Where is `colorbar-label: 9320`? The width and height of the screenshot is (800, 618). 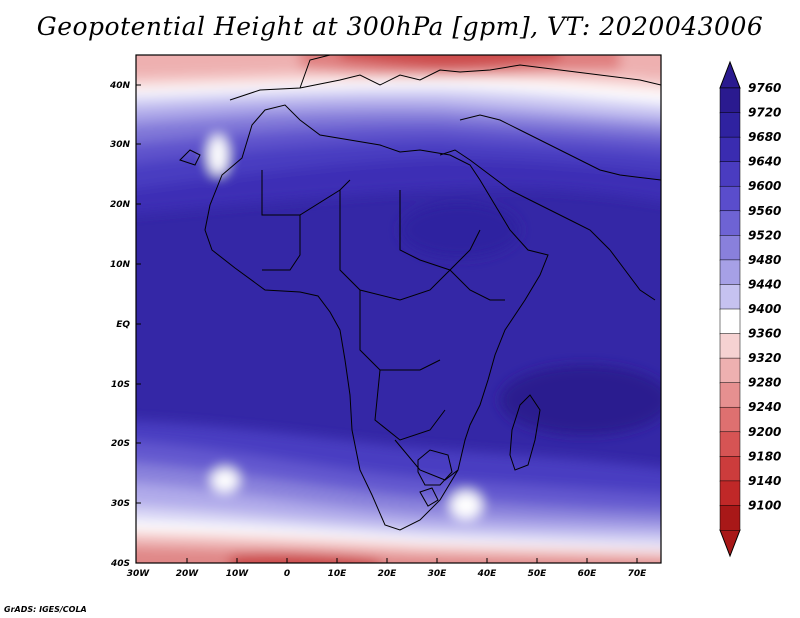 colorbar-label: 9320 is located at coordinates (764, 358).